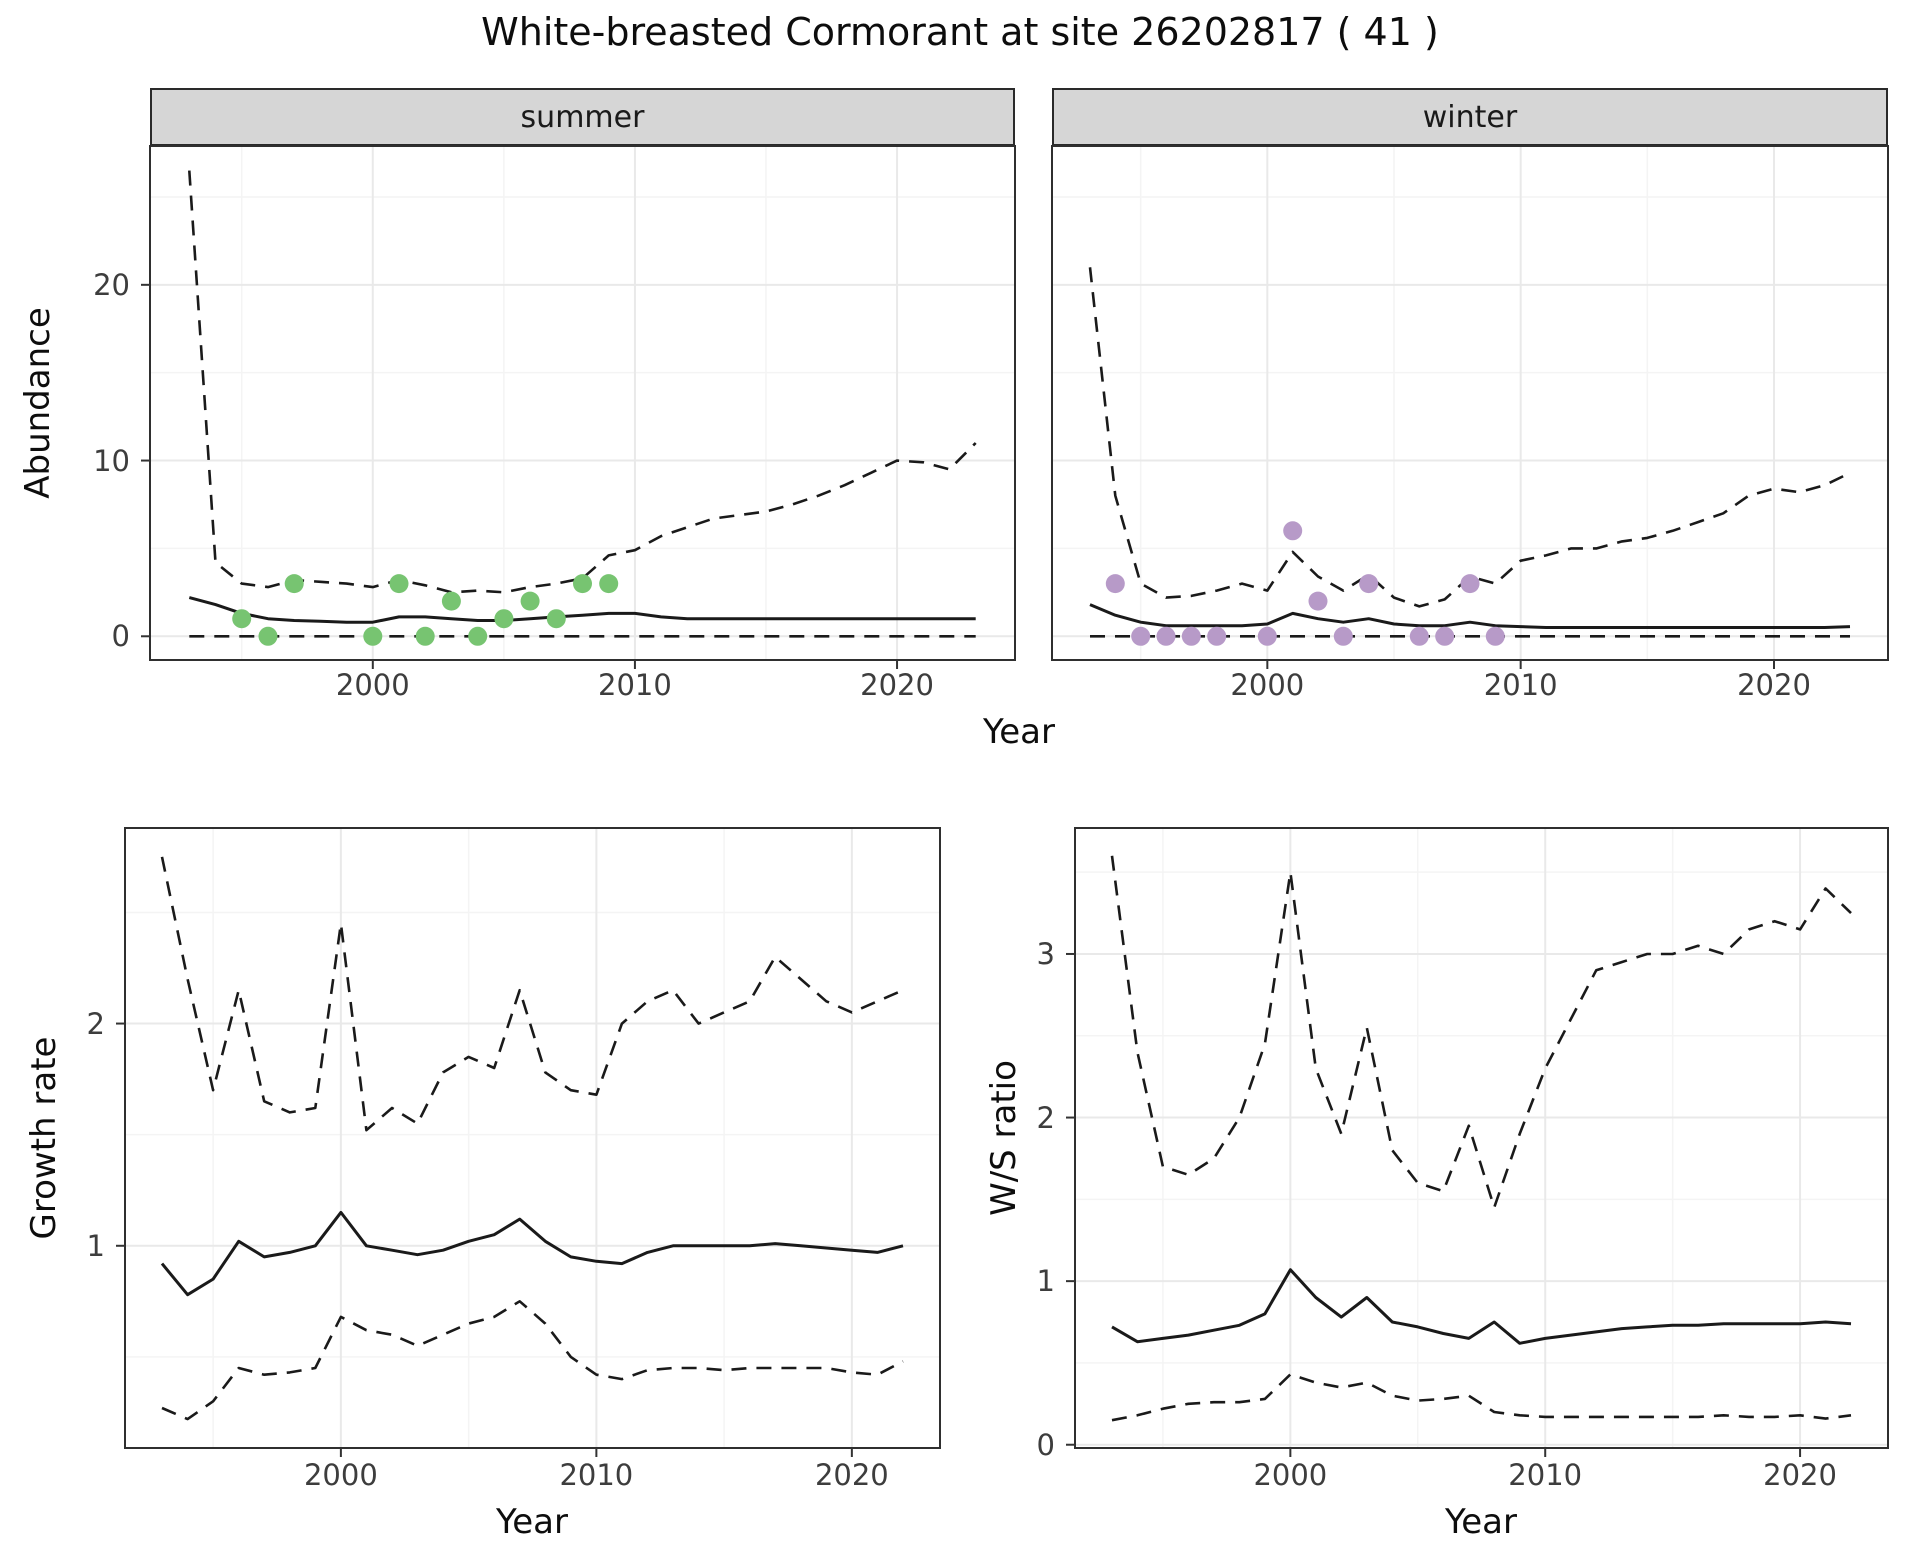 The width and height of the screenshot is (1920, 1560). What do you see at coordinates (372, 685) in the screenshot?
I see `abundance-summer-x-tick-2000: 2000` at bounding box center [372, 685].